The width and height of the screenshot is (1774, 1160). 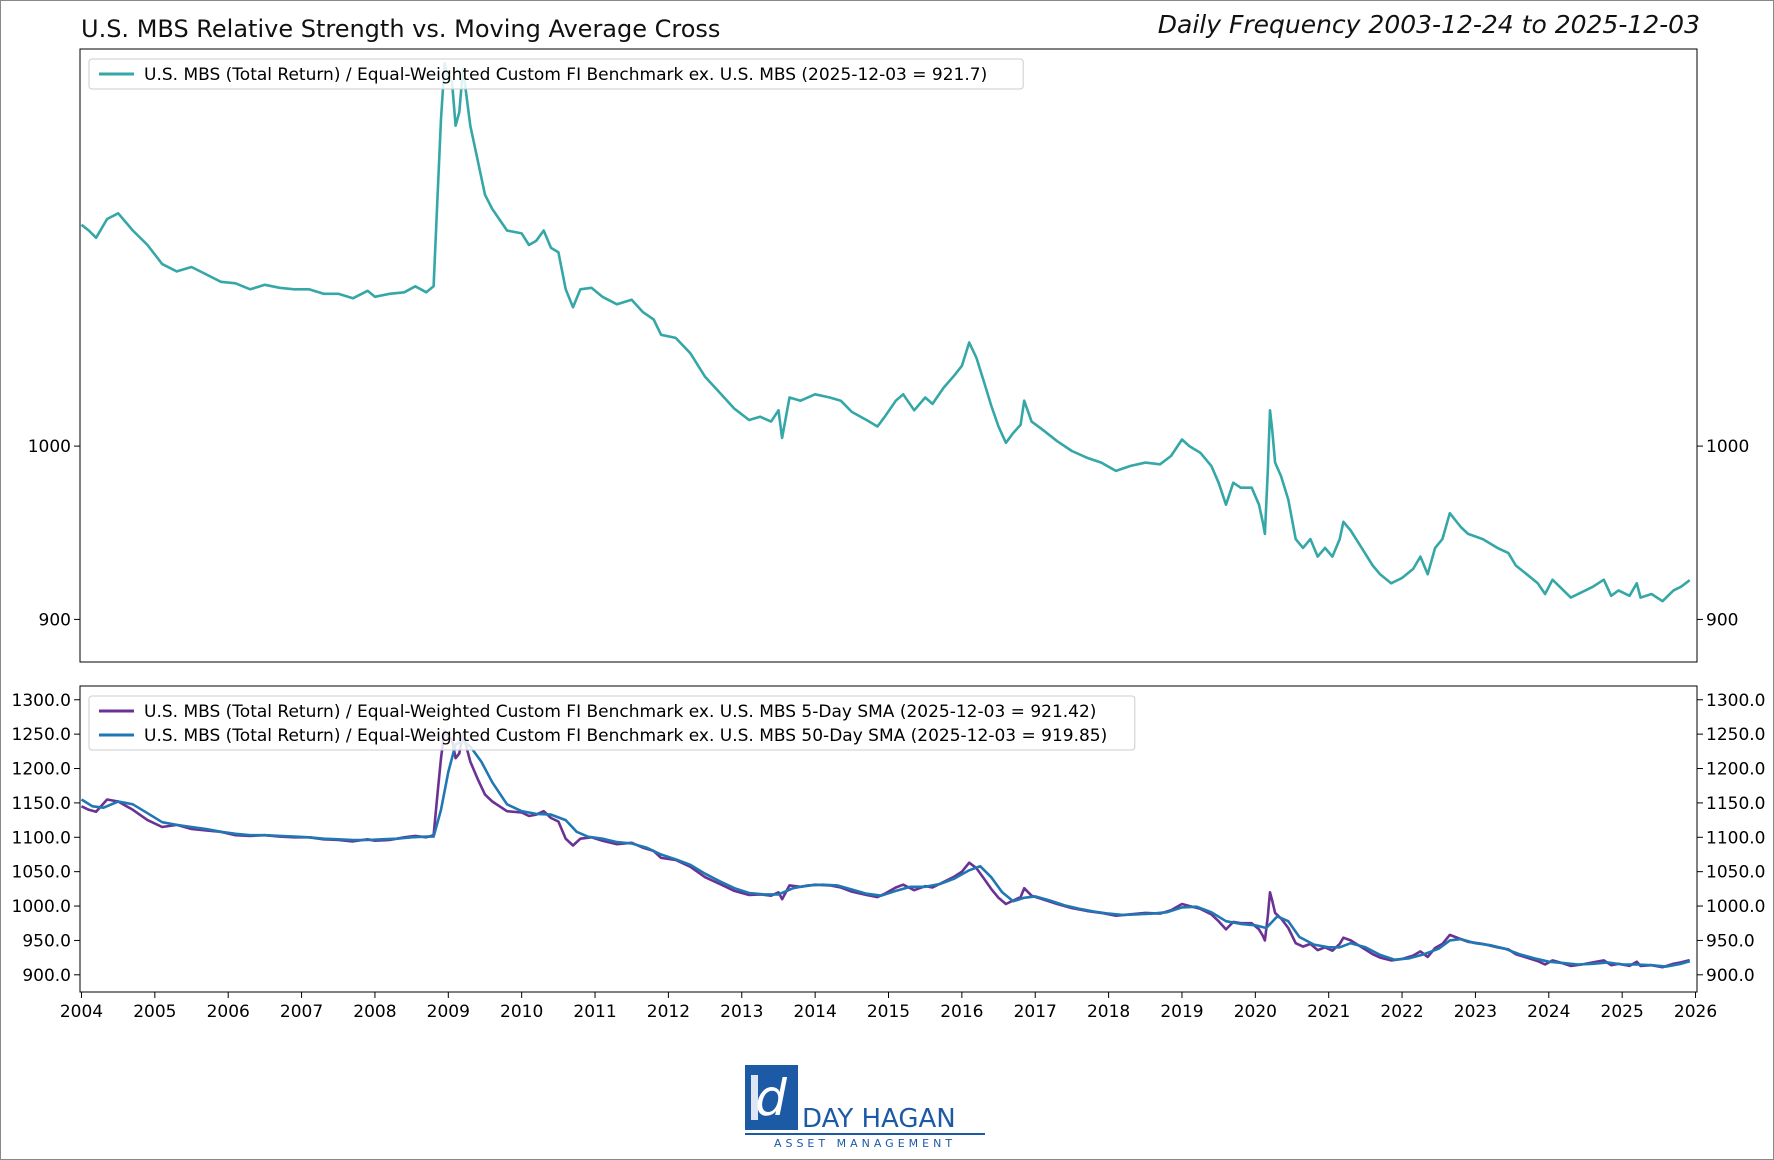 I want to click on y-tick-label-right: 1200.0, so click(x=1735, y=770).